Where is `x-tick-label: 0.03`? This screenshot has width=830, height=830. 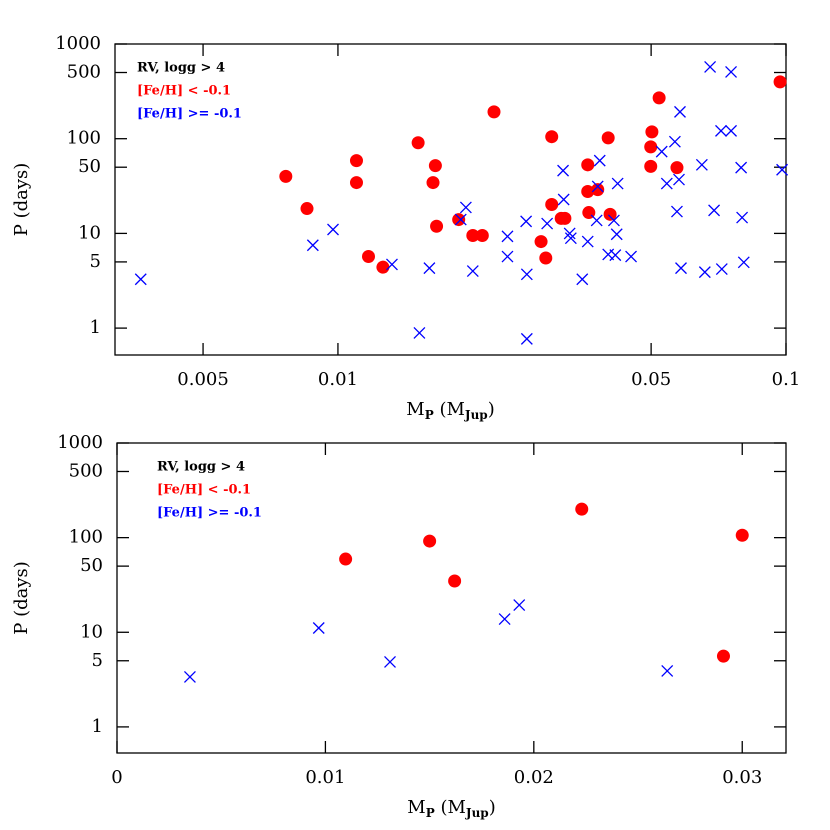
x-tick-label: 0.03 is located at coordinates (742, 777).